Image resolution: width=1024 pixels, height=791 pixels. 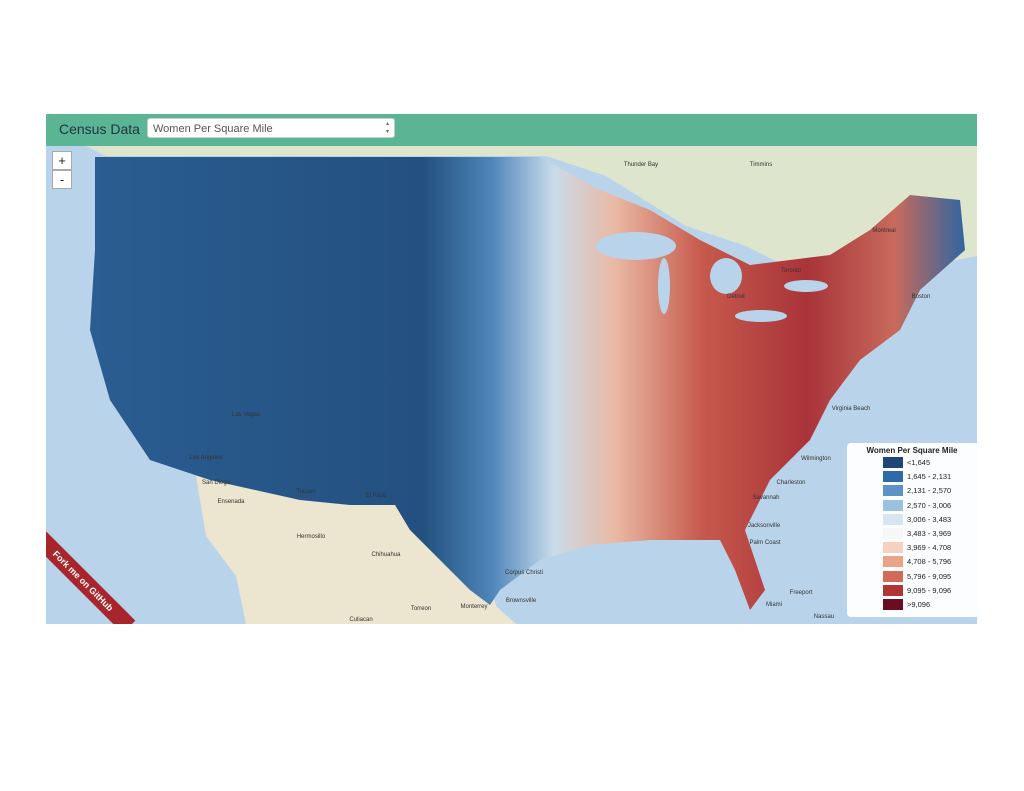 I want to click on legend-label: 9,095 - 9,096, so click(x=929, y=590).